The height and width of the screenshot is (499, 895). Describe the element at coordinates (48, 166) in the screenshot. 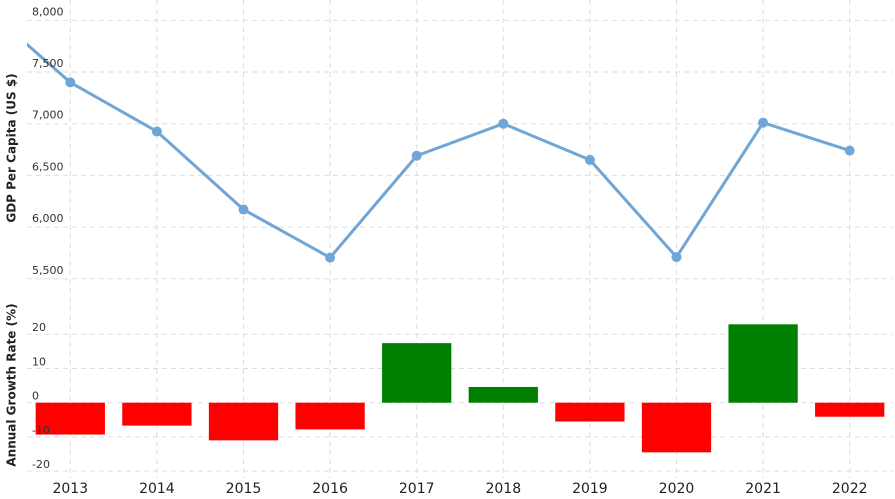

I see `y-tick-label: 6,500` at that location.